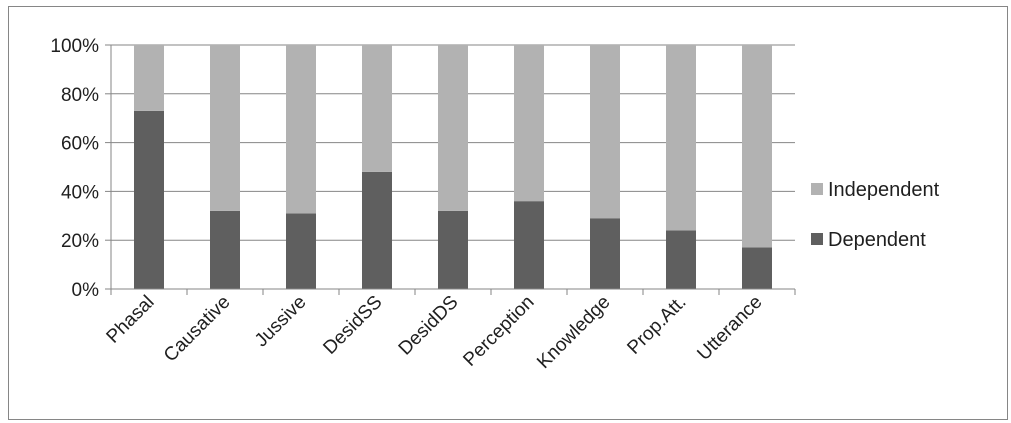 This screenshot has width=1011, height=423. I want to click on bar-dependent-causative, so click(225, 249).